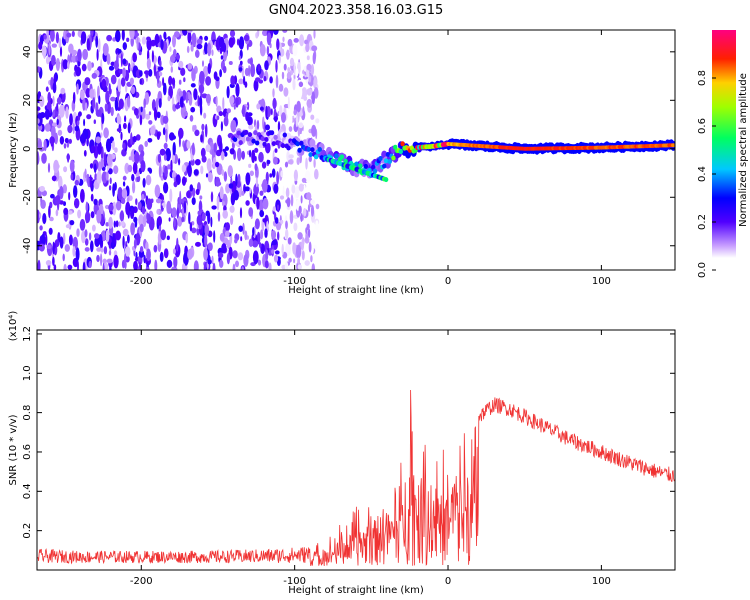  Describe the element at coordinates (702, 270) in the screenshot. I see `colorbar-tick-label: 0.0` at that location.